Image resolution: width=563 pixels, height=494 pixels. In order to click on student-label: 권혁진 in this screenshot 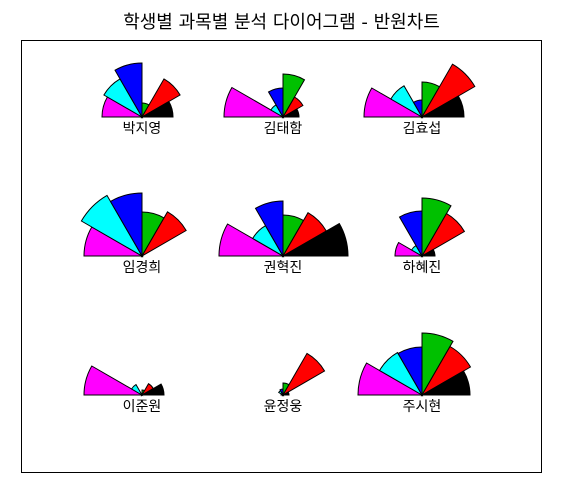, I will do `click(283, 268)`.